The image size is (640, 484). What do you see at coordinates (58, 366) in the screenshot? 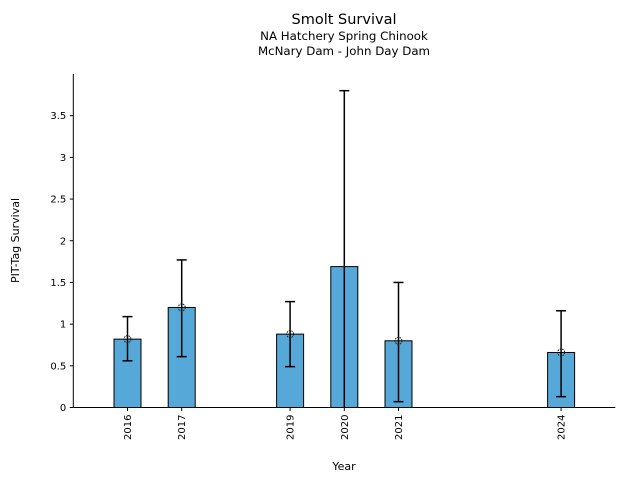
I see `y-tick-label-0.5: 0.5` at bounding box center [58, 366].